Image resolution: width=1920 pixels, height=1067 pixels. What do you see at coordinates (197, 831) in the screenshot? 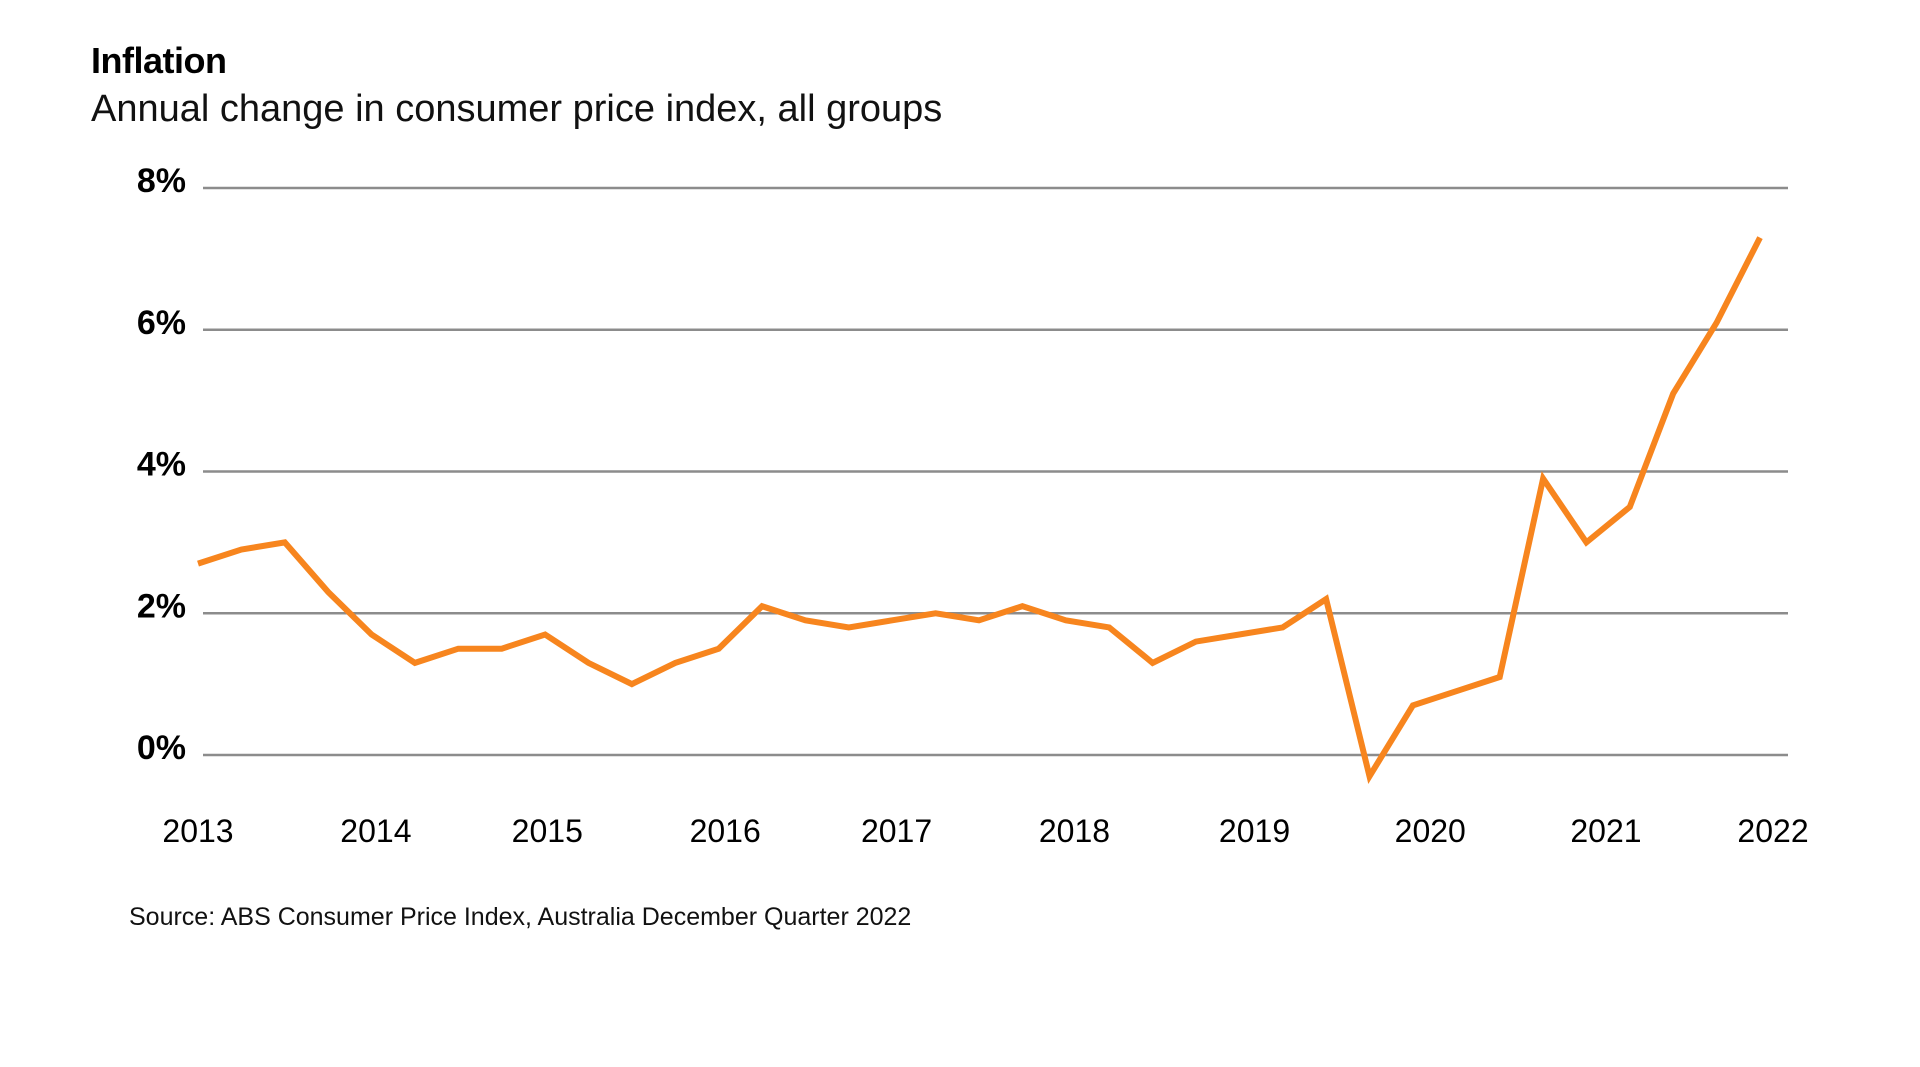
I see `x-tick-label: 2013` at bounding box center [197, 831].